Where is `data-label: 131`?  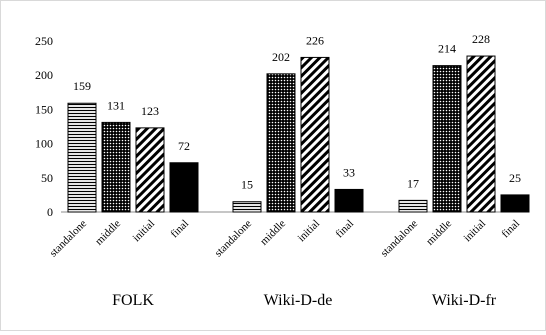 data-label: 131 is located at coordinates (116, 105).